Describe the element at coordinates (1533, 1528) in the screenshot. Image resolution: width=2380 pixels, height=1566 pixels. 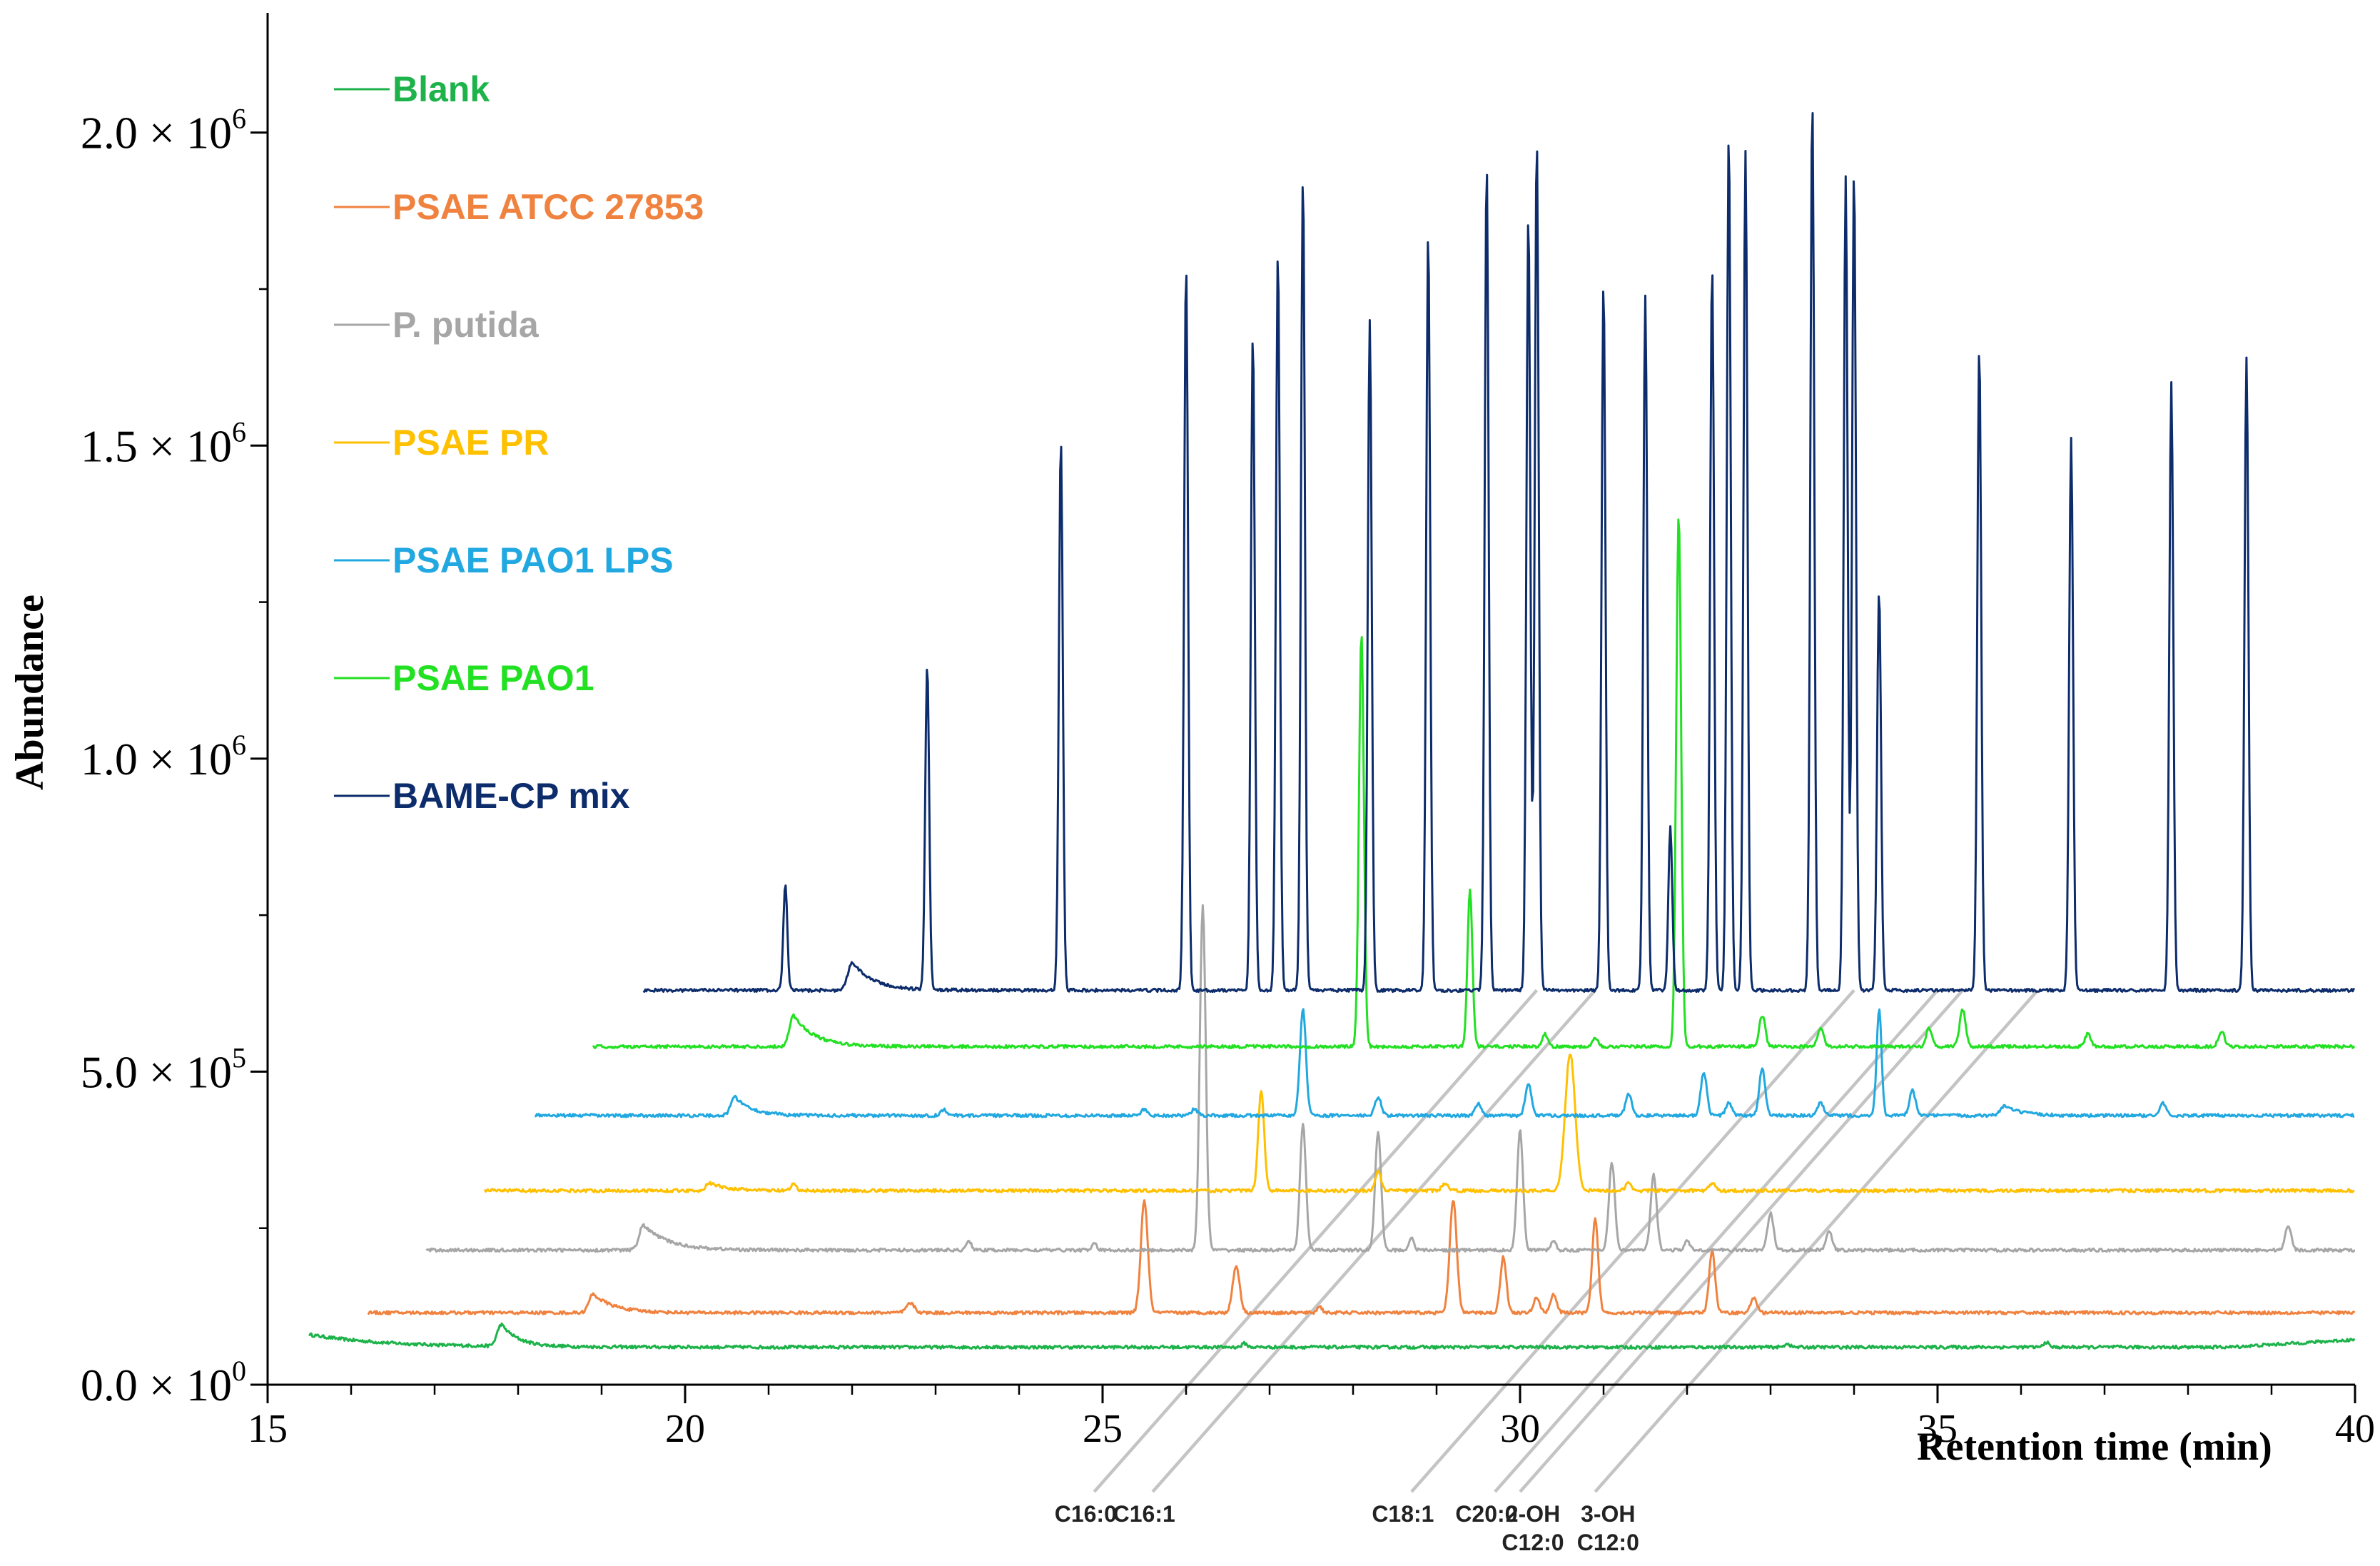
I see `annotation-label: 2-OH C12:0` at that location.